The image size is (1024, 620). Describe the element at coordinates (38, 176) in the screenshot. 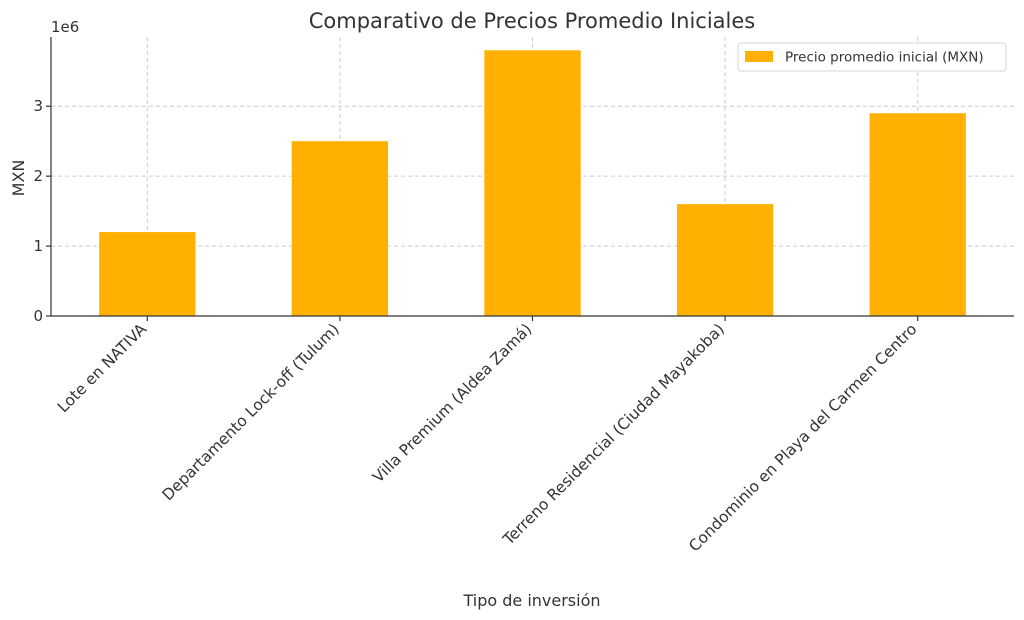

I see `y-tick-label: 2` at that location.